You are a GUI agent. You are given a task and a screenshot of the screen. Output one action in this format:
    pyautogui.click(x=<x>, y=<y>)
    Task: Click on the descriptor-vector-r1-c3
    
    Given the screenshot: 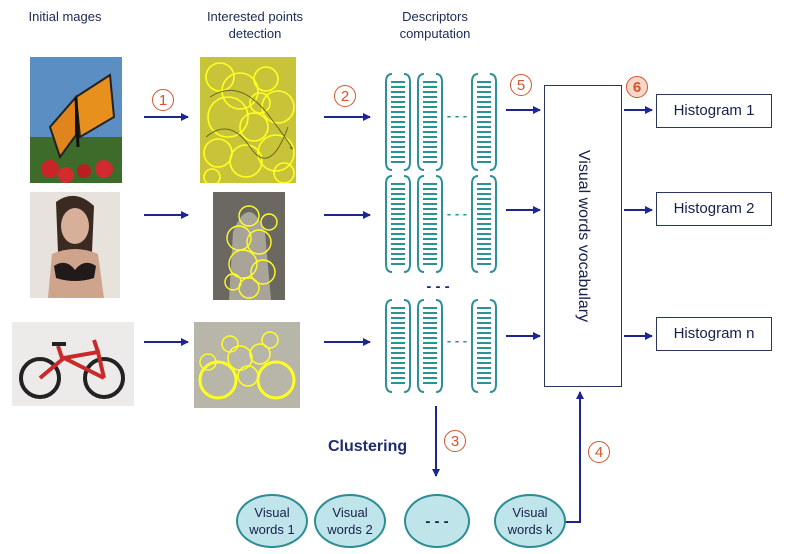 What is the action you would take?
    pyautogui.click(x=484, y=122)
    